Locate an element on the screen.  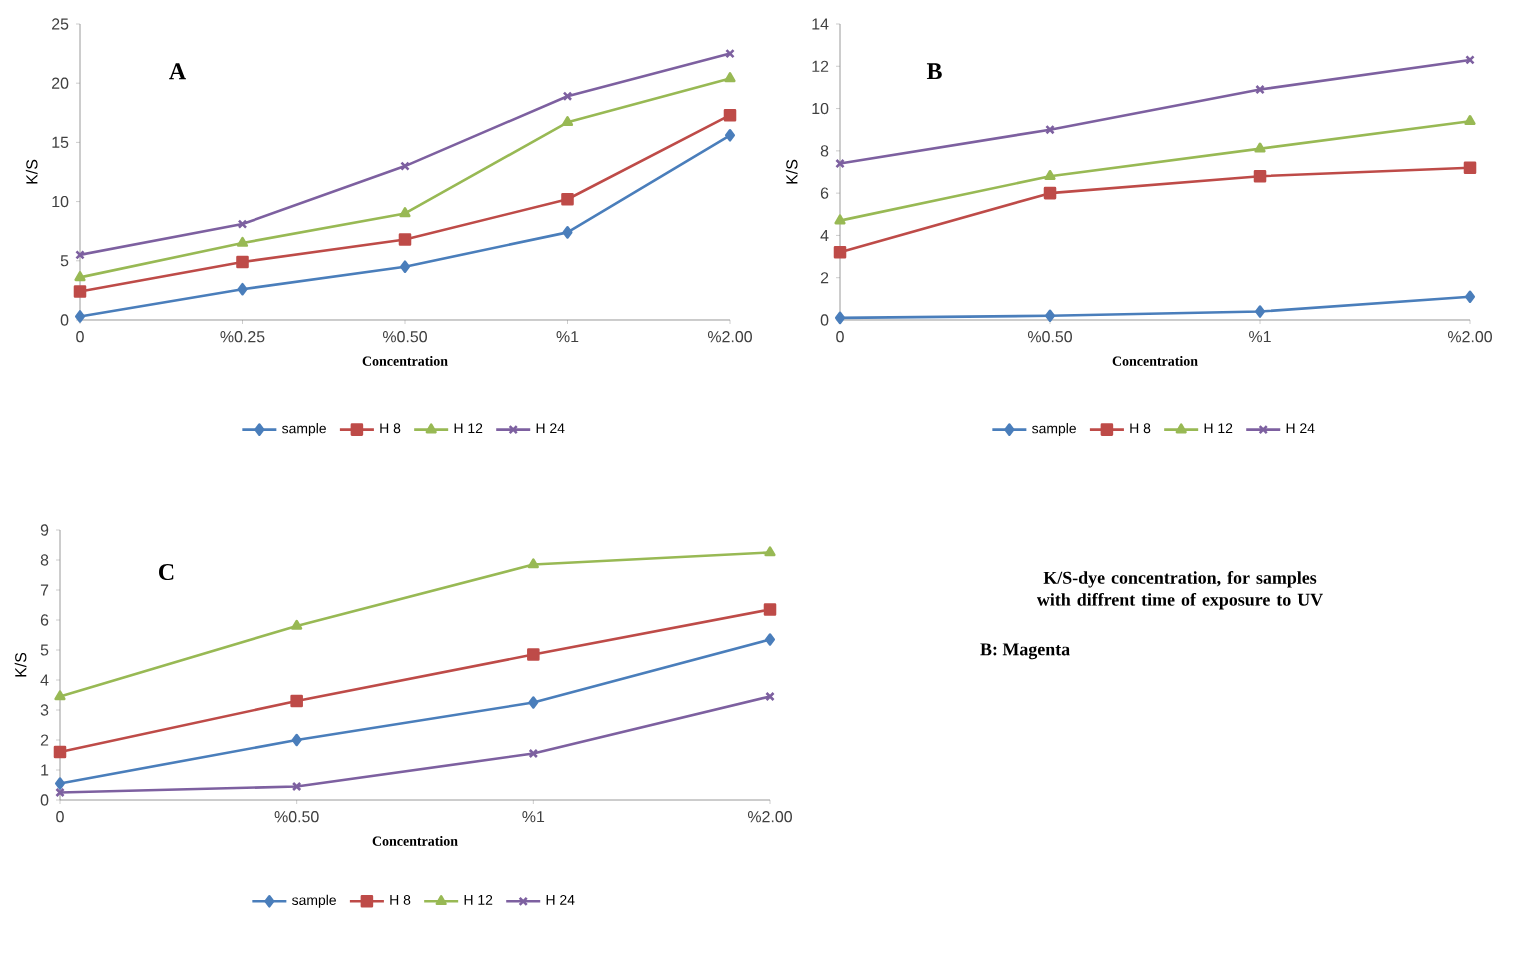
text: A is located at coordinates (177, 71).